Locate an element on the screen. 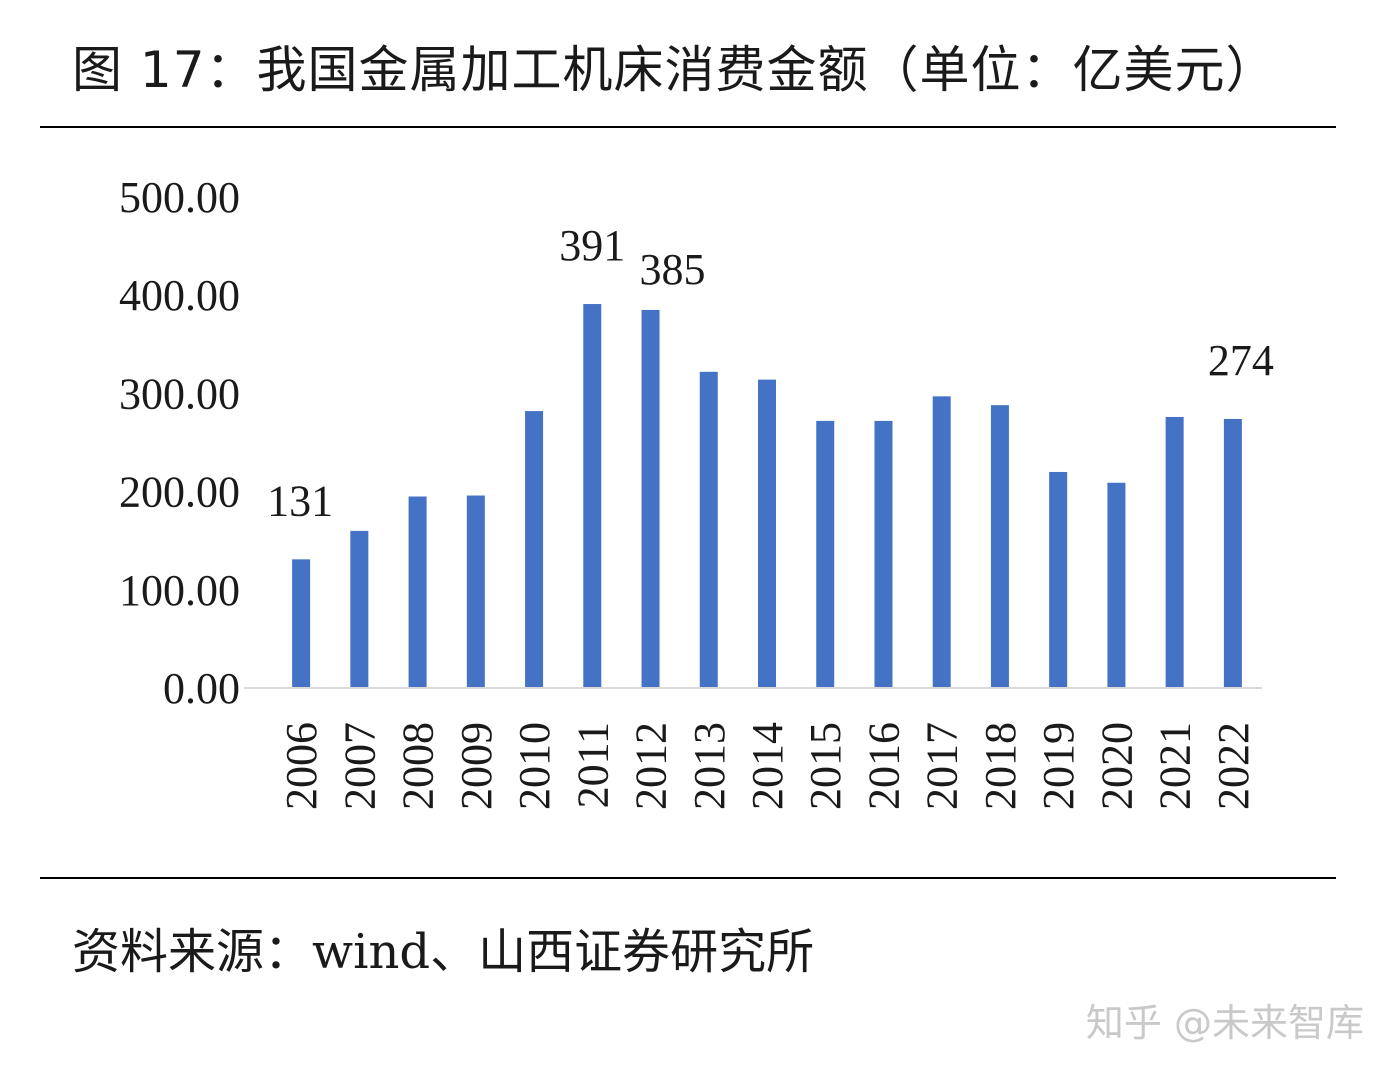  bar-2014 is located at coordinates (767, 533).